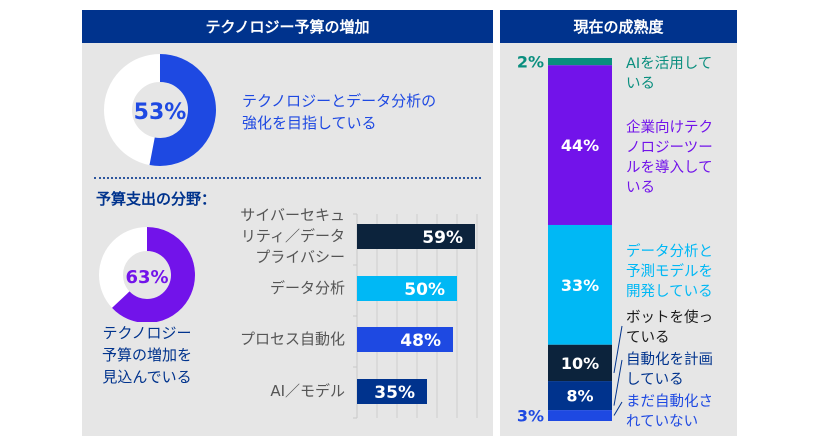  I want to click on bar-category-label: AI／モデル, so click(307, 391).